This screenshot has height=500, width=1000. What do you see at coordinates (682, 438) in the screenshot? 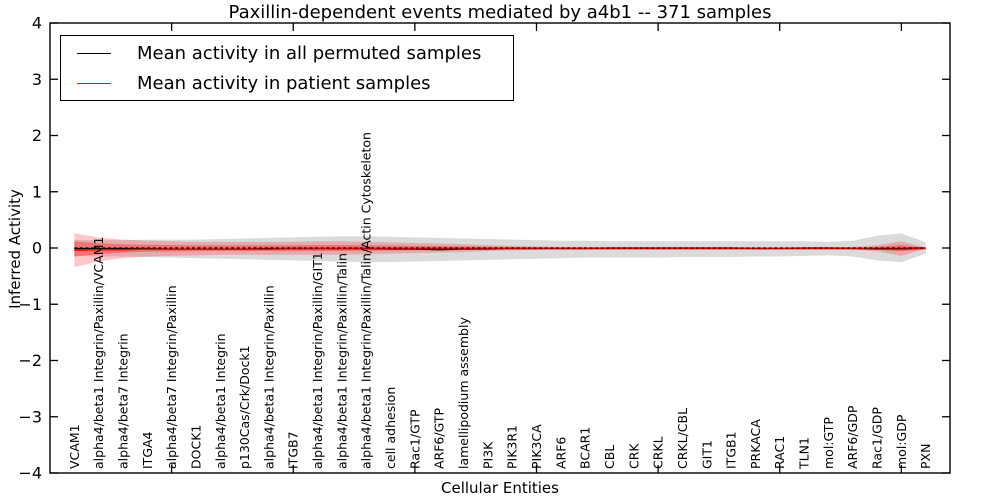
I see `x-tick-label: CRKL/CBL` at bounding box center [682, 438].